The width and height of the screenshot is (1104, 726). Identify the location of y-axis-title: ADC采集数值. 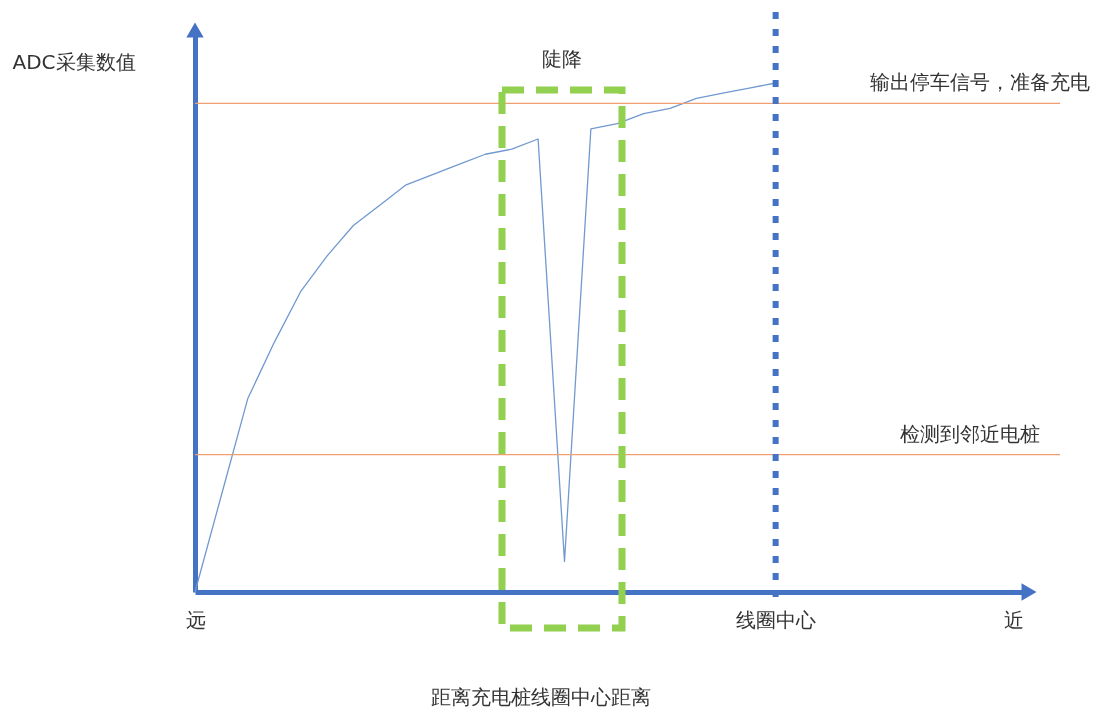
(74, 61).